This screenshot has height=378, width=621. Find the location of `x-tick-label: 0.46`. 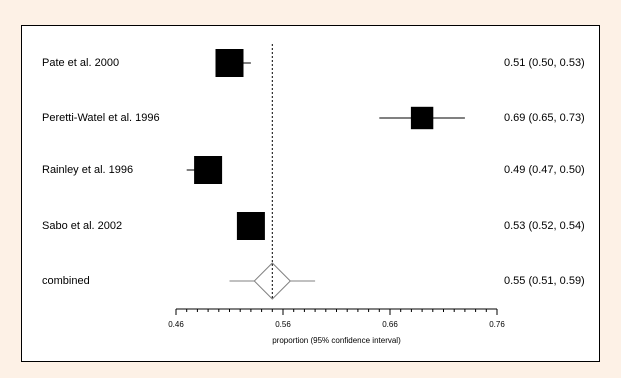

x-tick-label: 0.46 is located at coordinates (176, 324).